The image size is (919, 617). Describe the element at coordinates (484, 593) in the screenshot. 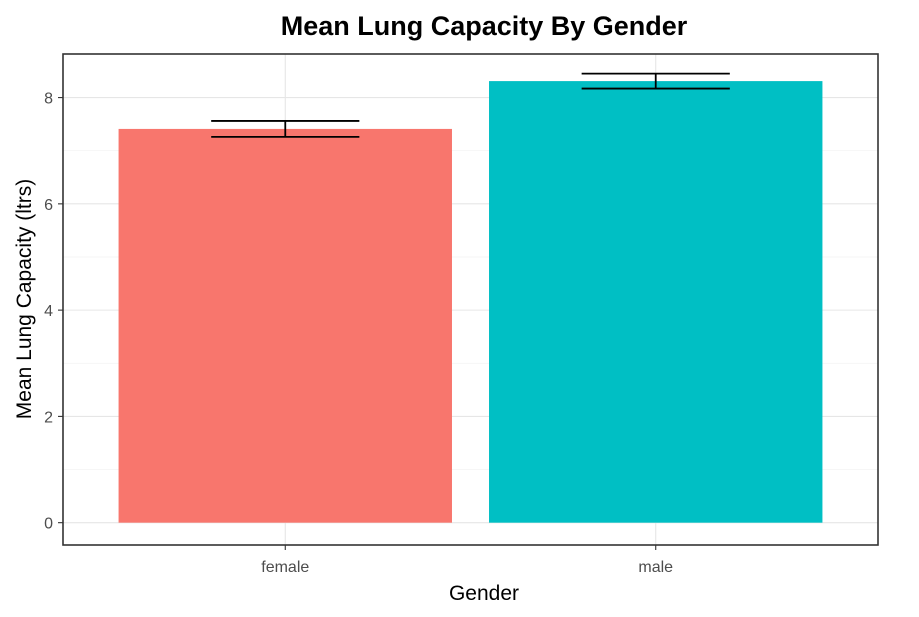

I see `x-axis-title: Gender` at that location.